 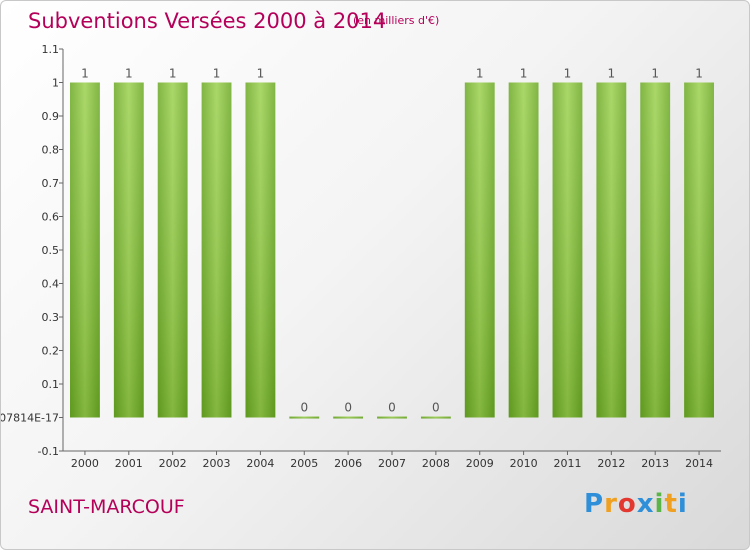 I want to click on logo-letter: P, so click(x=594, y=504).